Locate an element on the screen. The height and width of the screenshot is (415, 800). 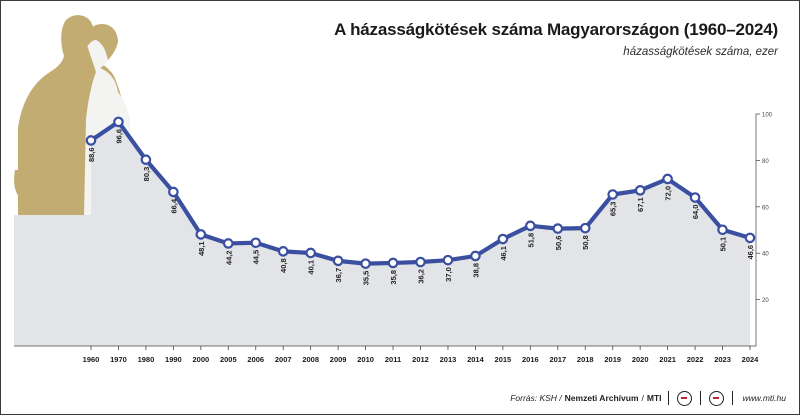
x-tick-label: 2022 is located at coordinates (695, 359).